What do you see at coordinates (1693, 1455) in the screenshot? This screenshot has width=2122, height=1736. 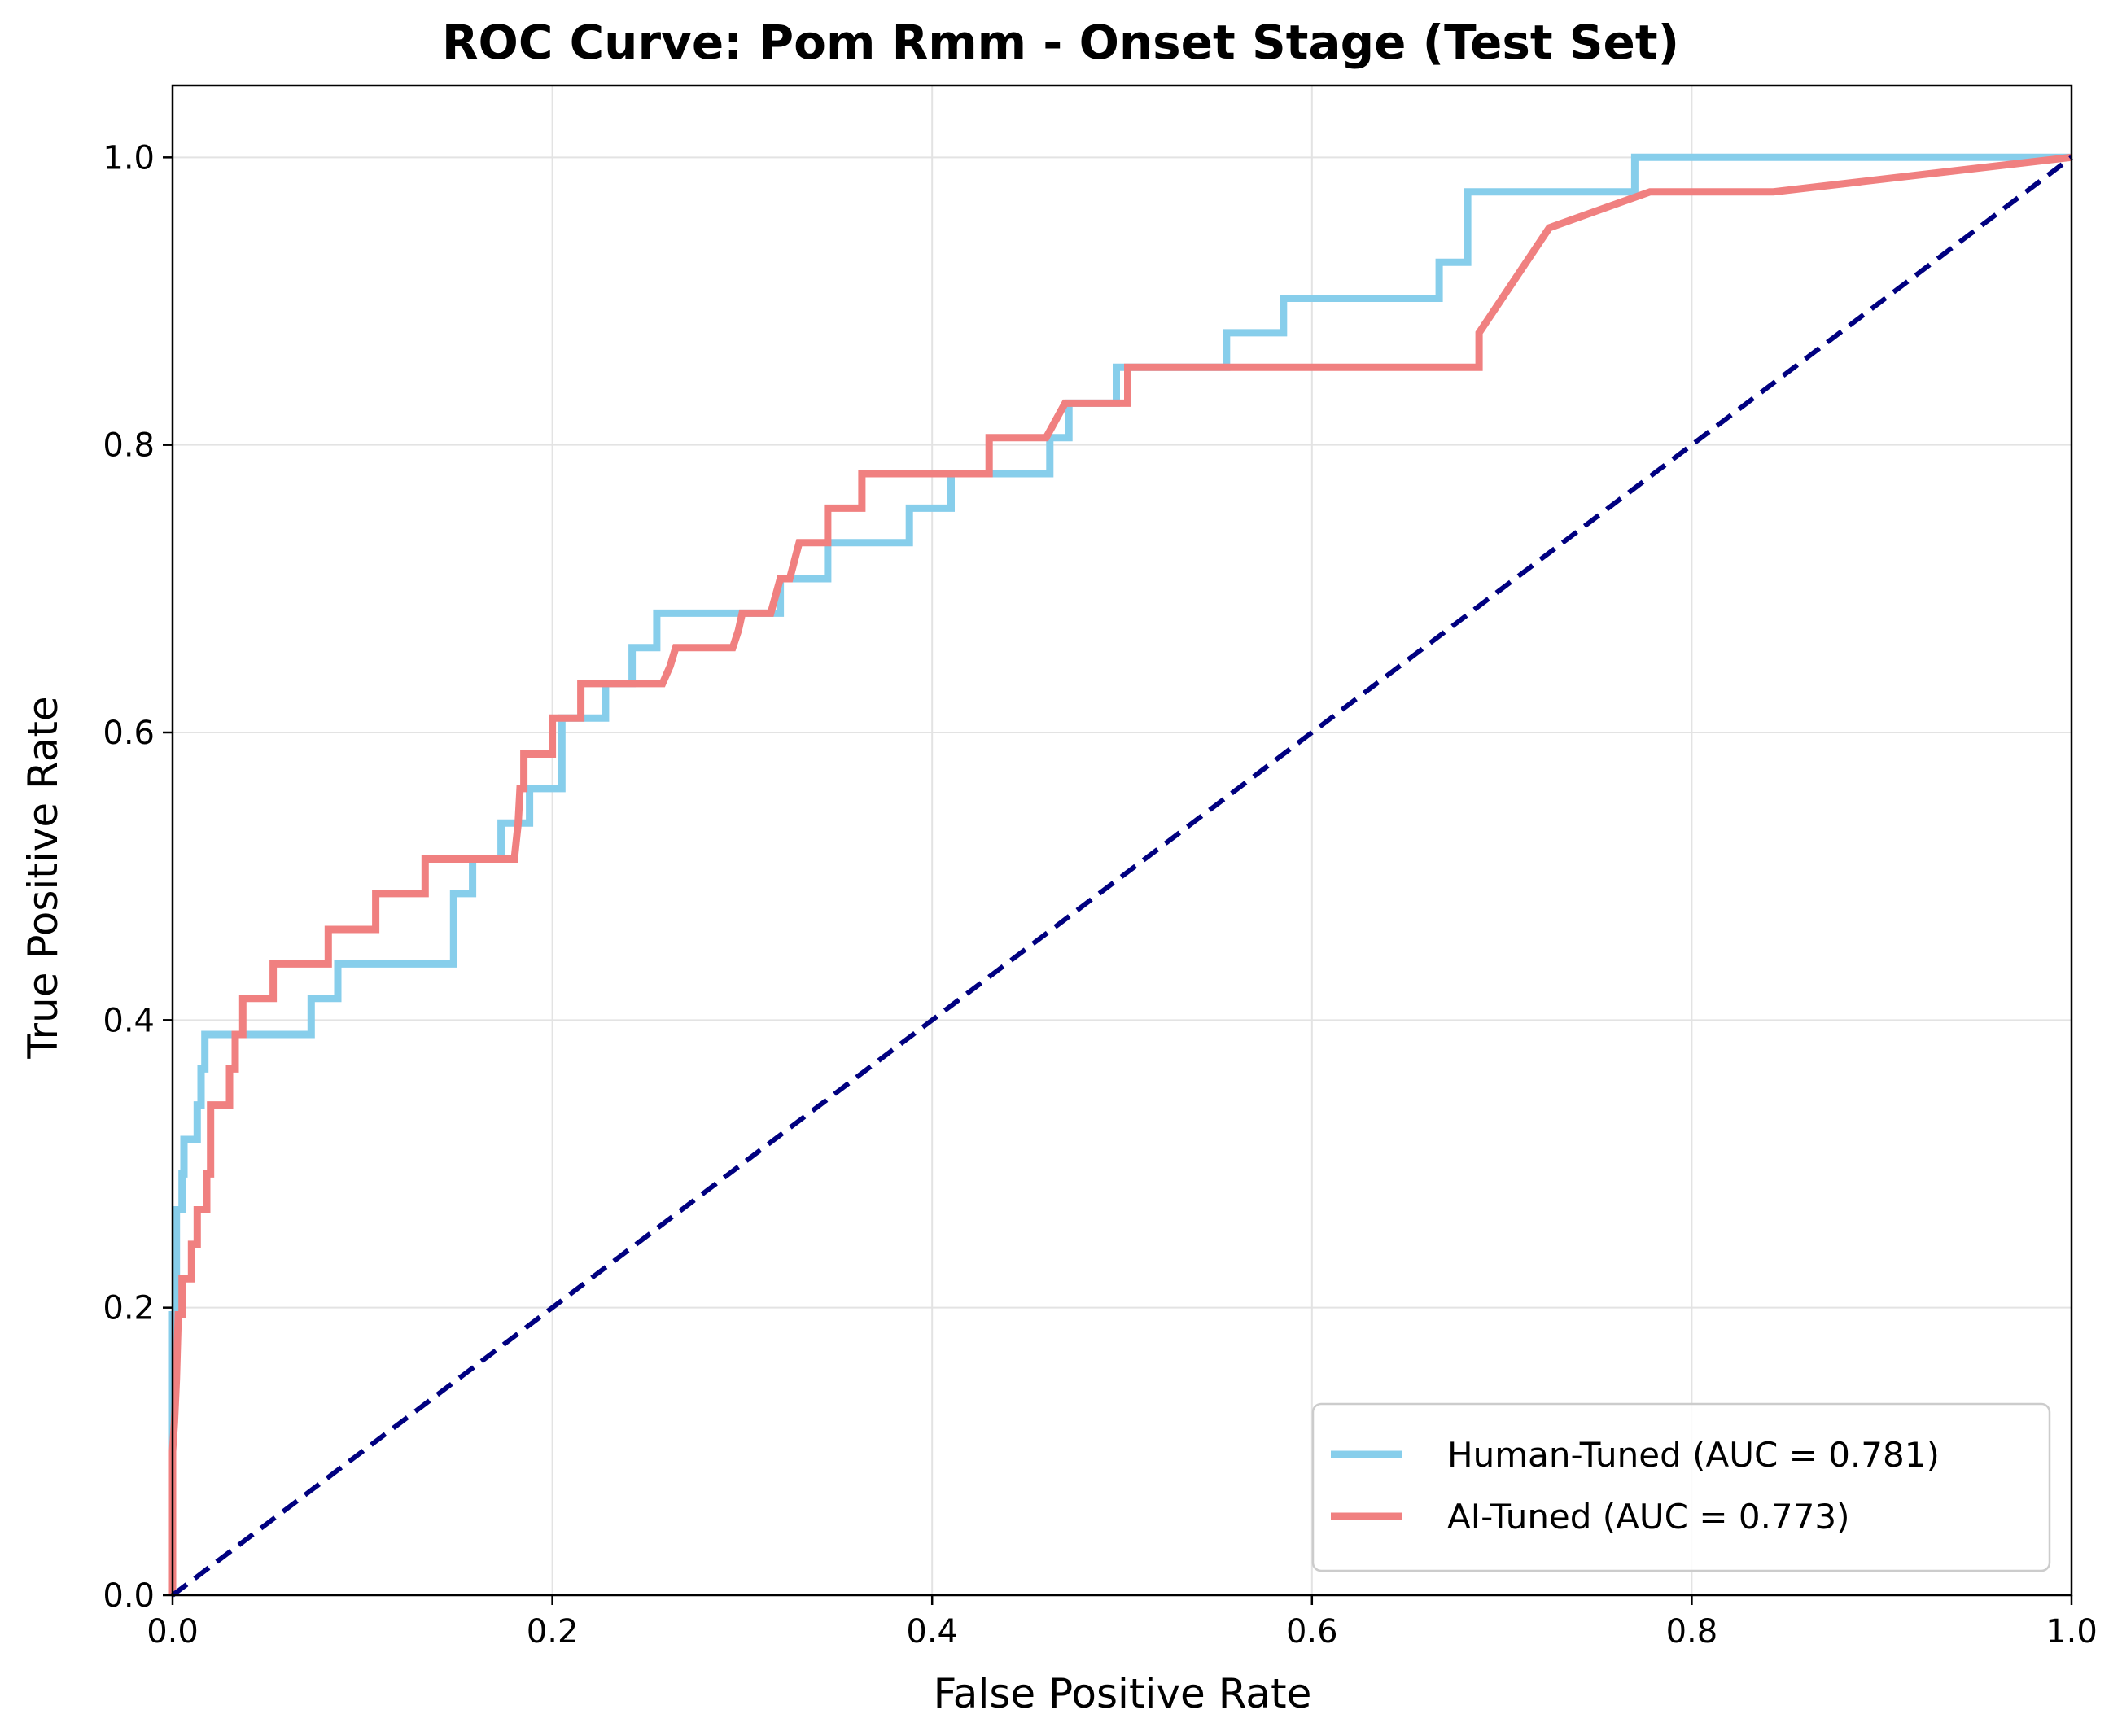 I see `legend-label: Human-Tuned (AUC = 0.781)` at bounding box center [1693, 1455].